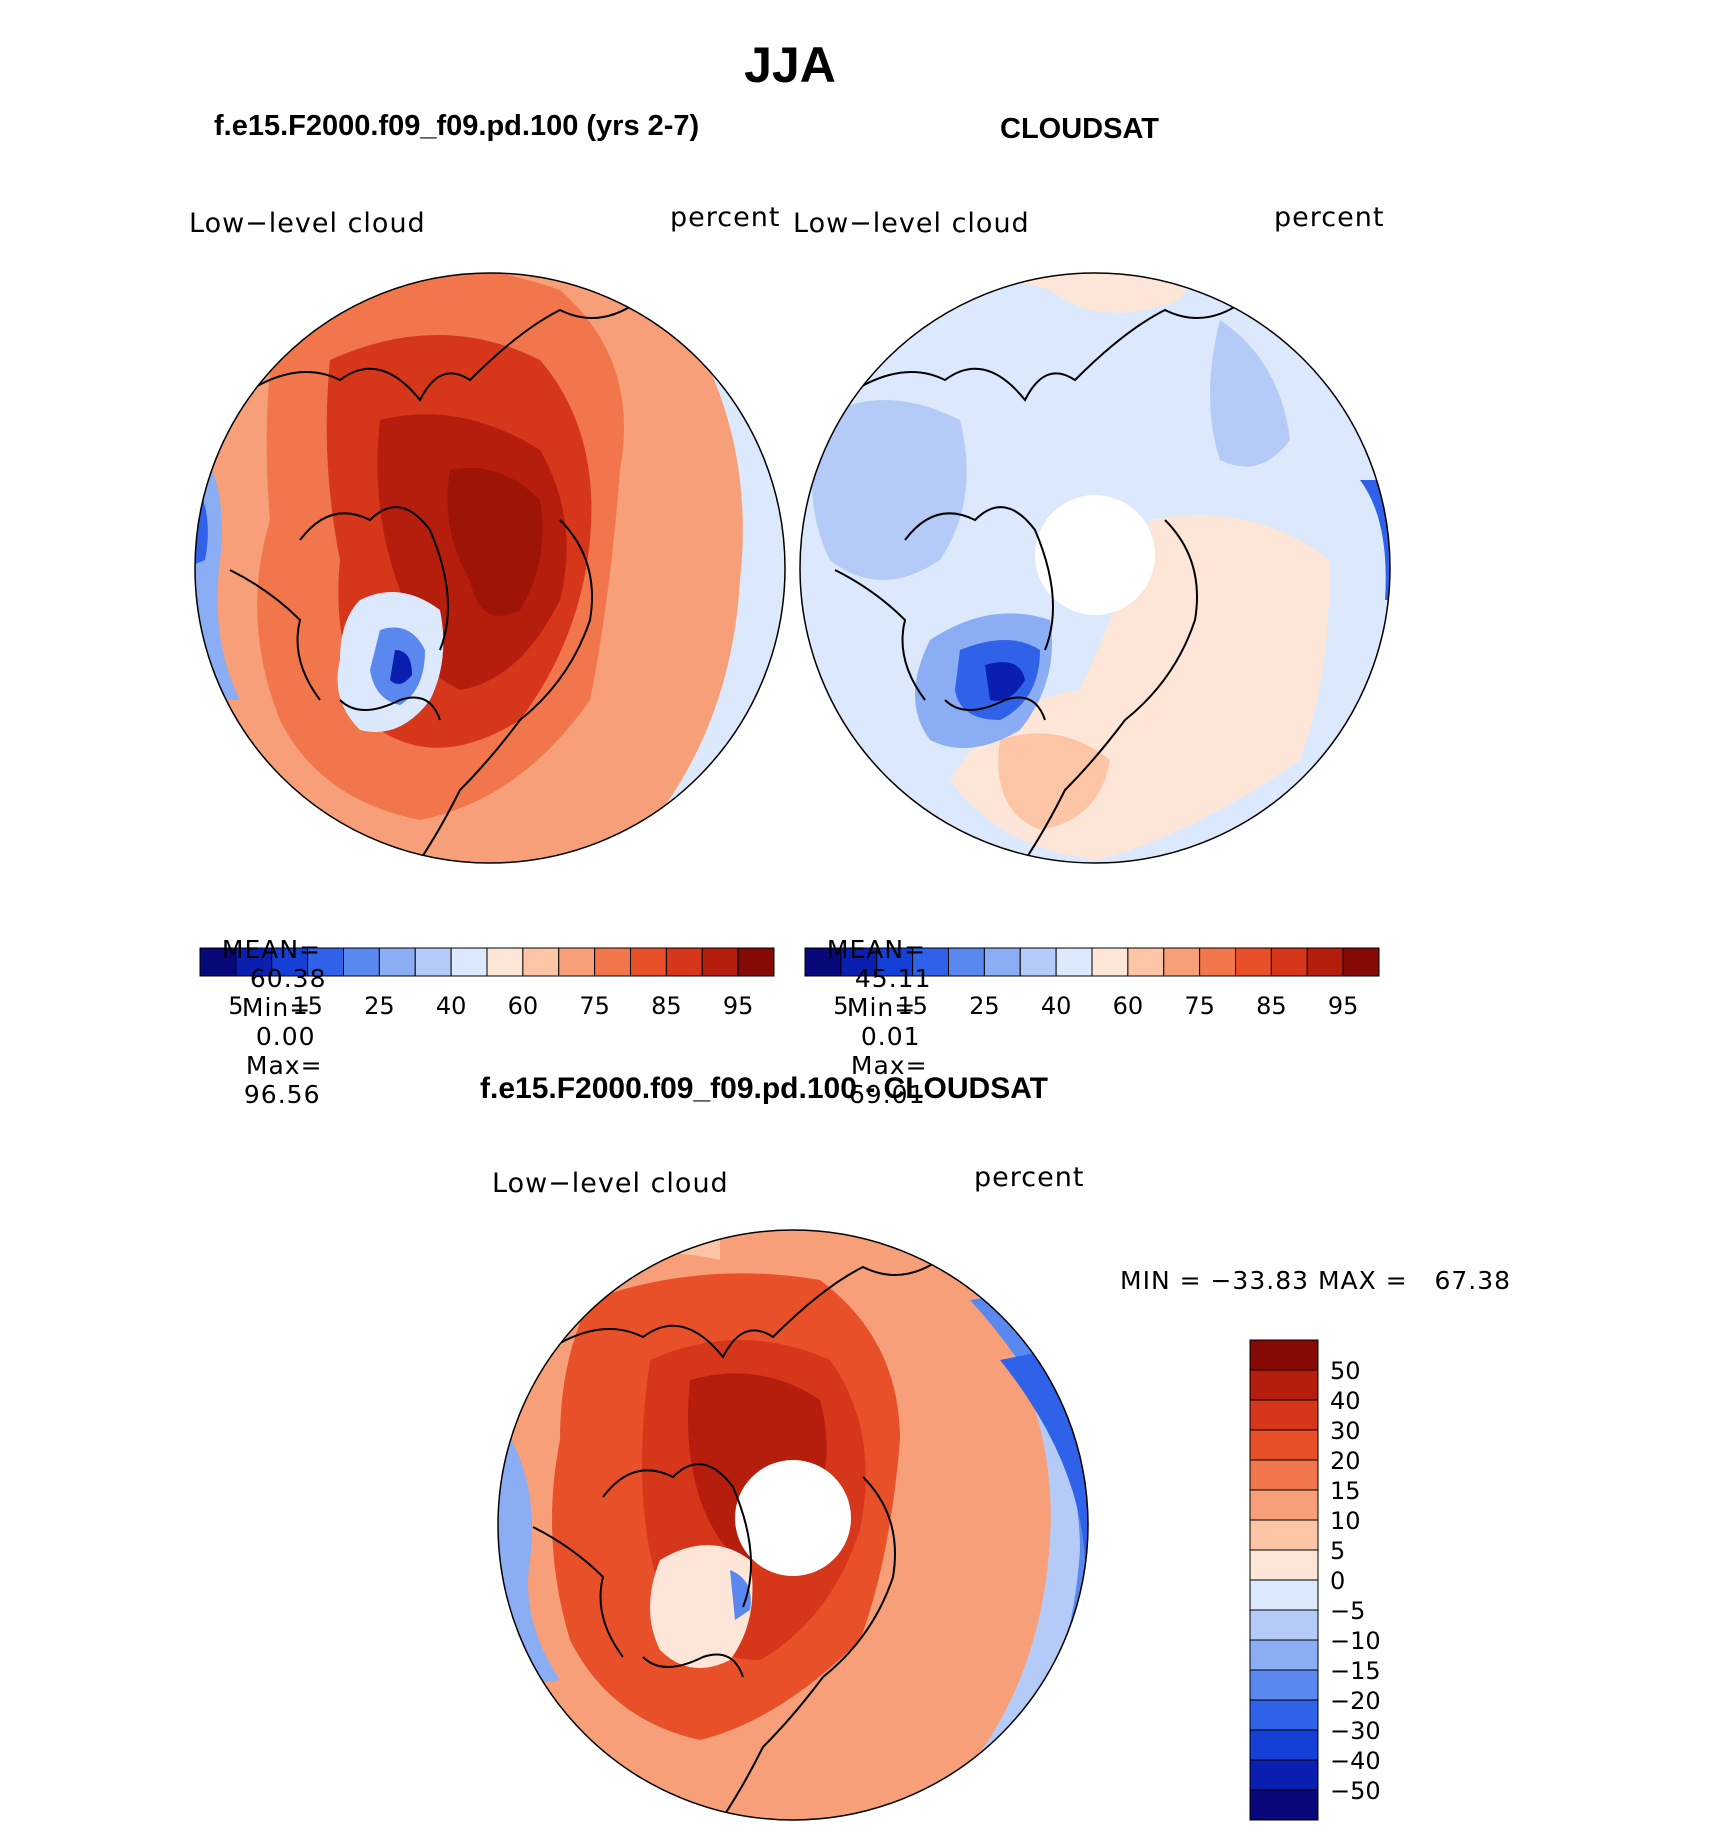 The width and height of the screenshot is (1710, 1839). I want to click on stats-obs: MEAN= 45.11 Min= 0.01 Max= 69.01, so click(870, 1007).